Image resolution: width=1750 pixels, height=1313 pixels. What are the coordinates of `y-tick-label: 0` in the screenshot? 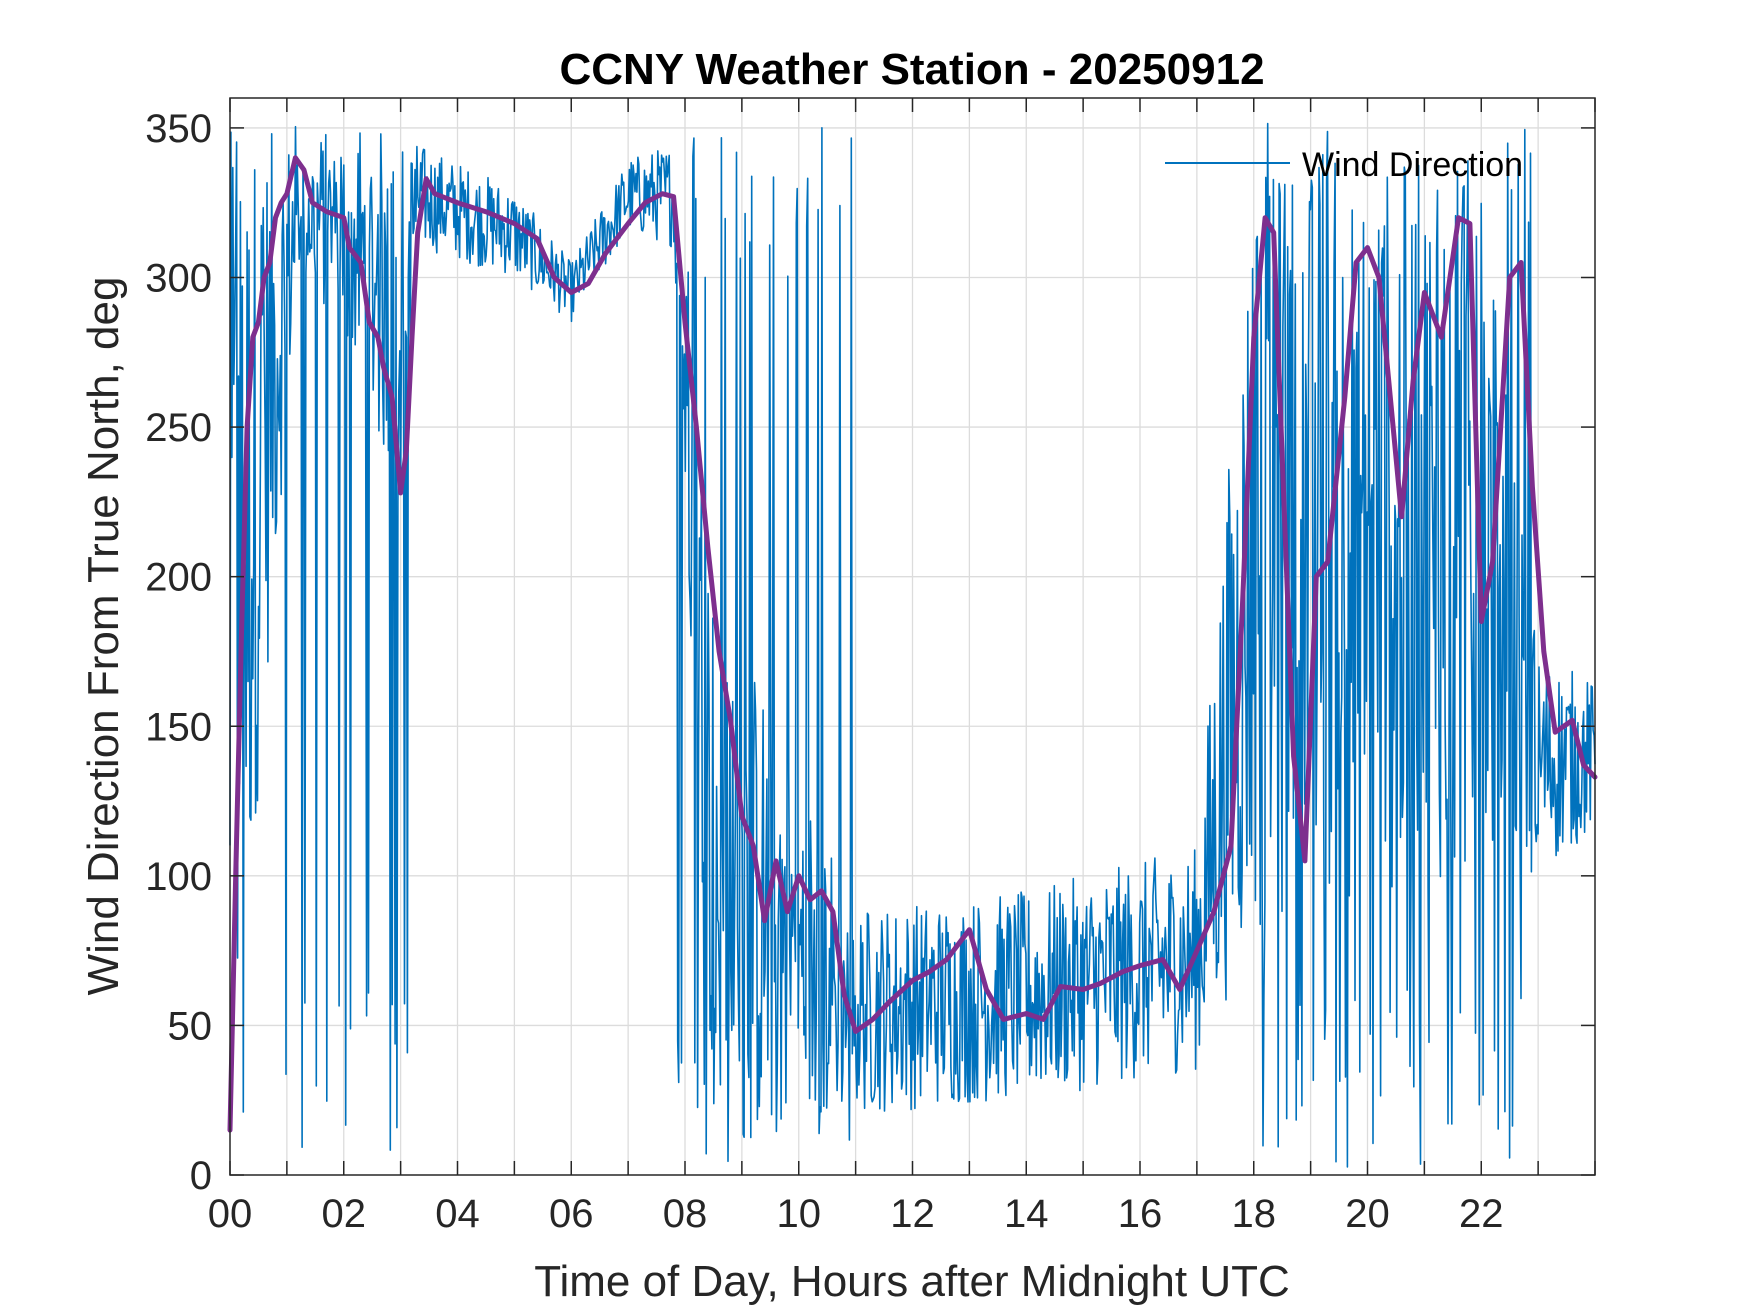 It's located at (201, 1176).